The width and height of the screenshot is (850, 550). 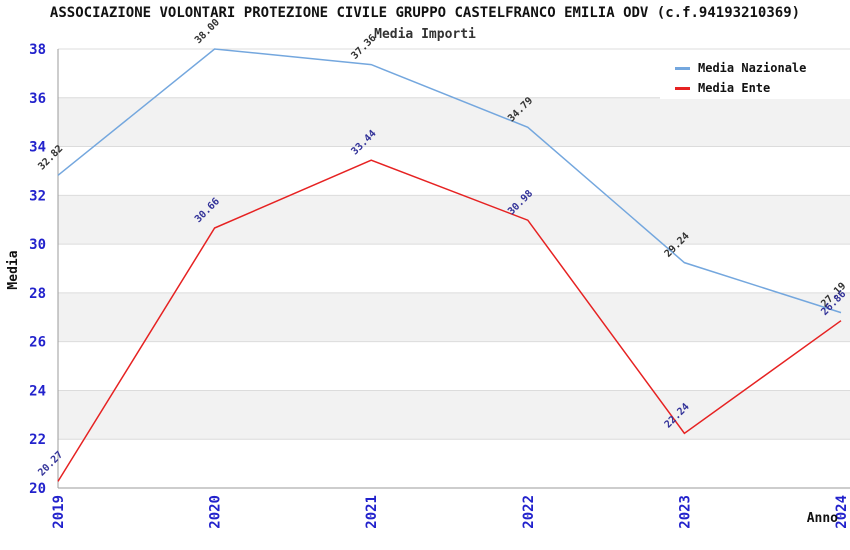 I want to click on legend-label-media-ente: Media Ente, so click(x=734, y=88).